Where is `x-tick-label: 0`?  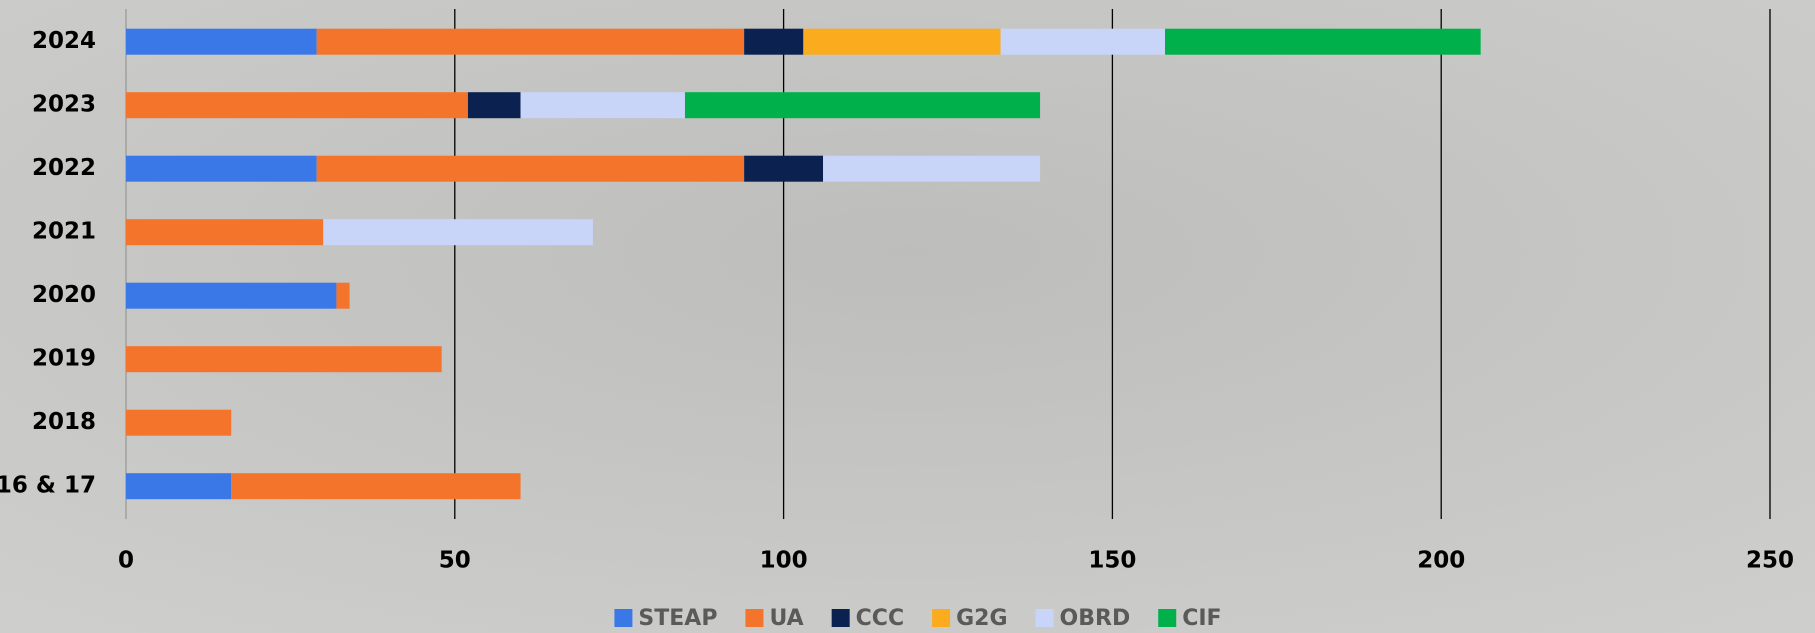 x-tick-label: 0 is located at coordinates (126, 561).